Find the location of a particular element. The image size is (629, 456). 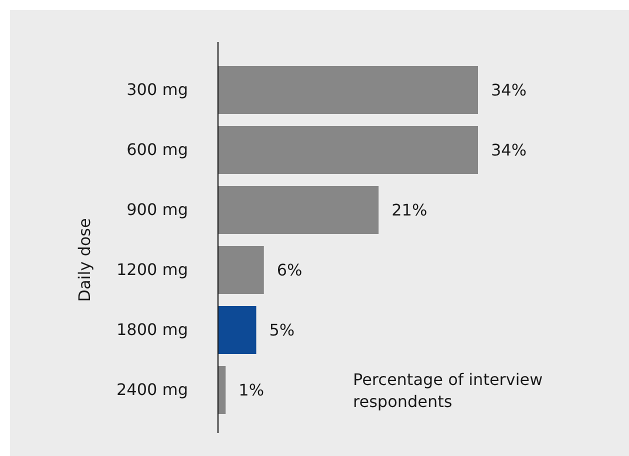

y-tick-label: 900 mg is located at coordinates (157, 210).